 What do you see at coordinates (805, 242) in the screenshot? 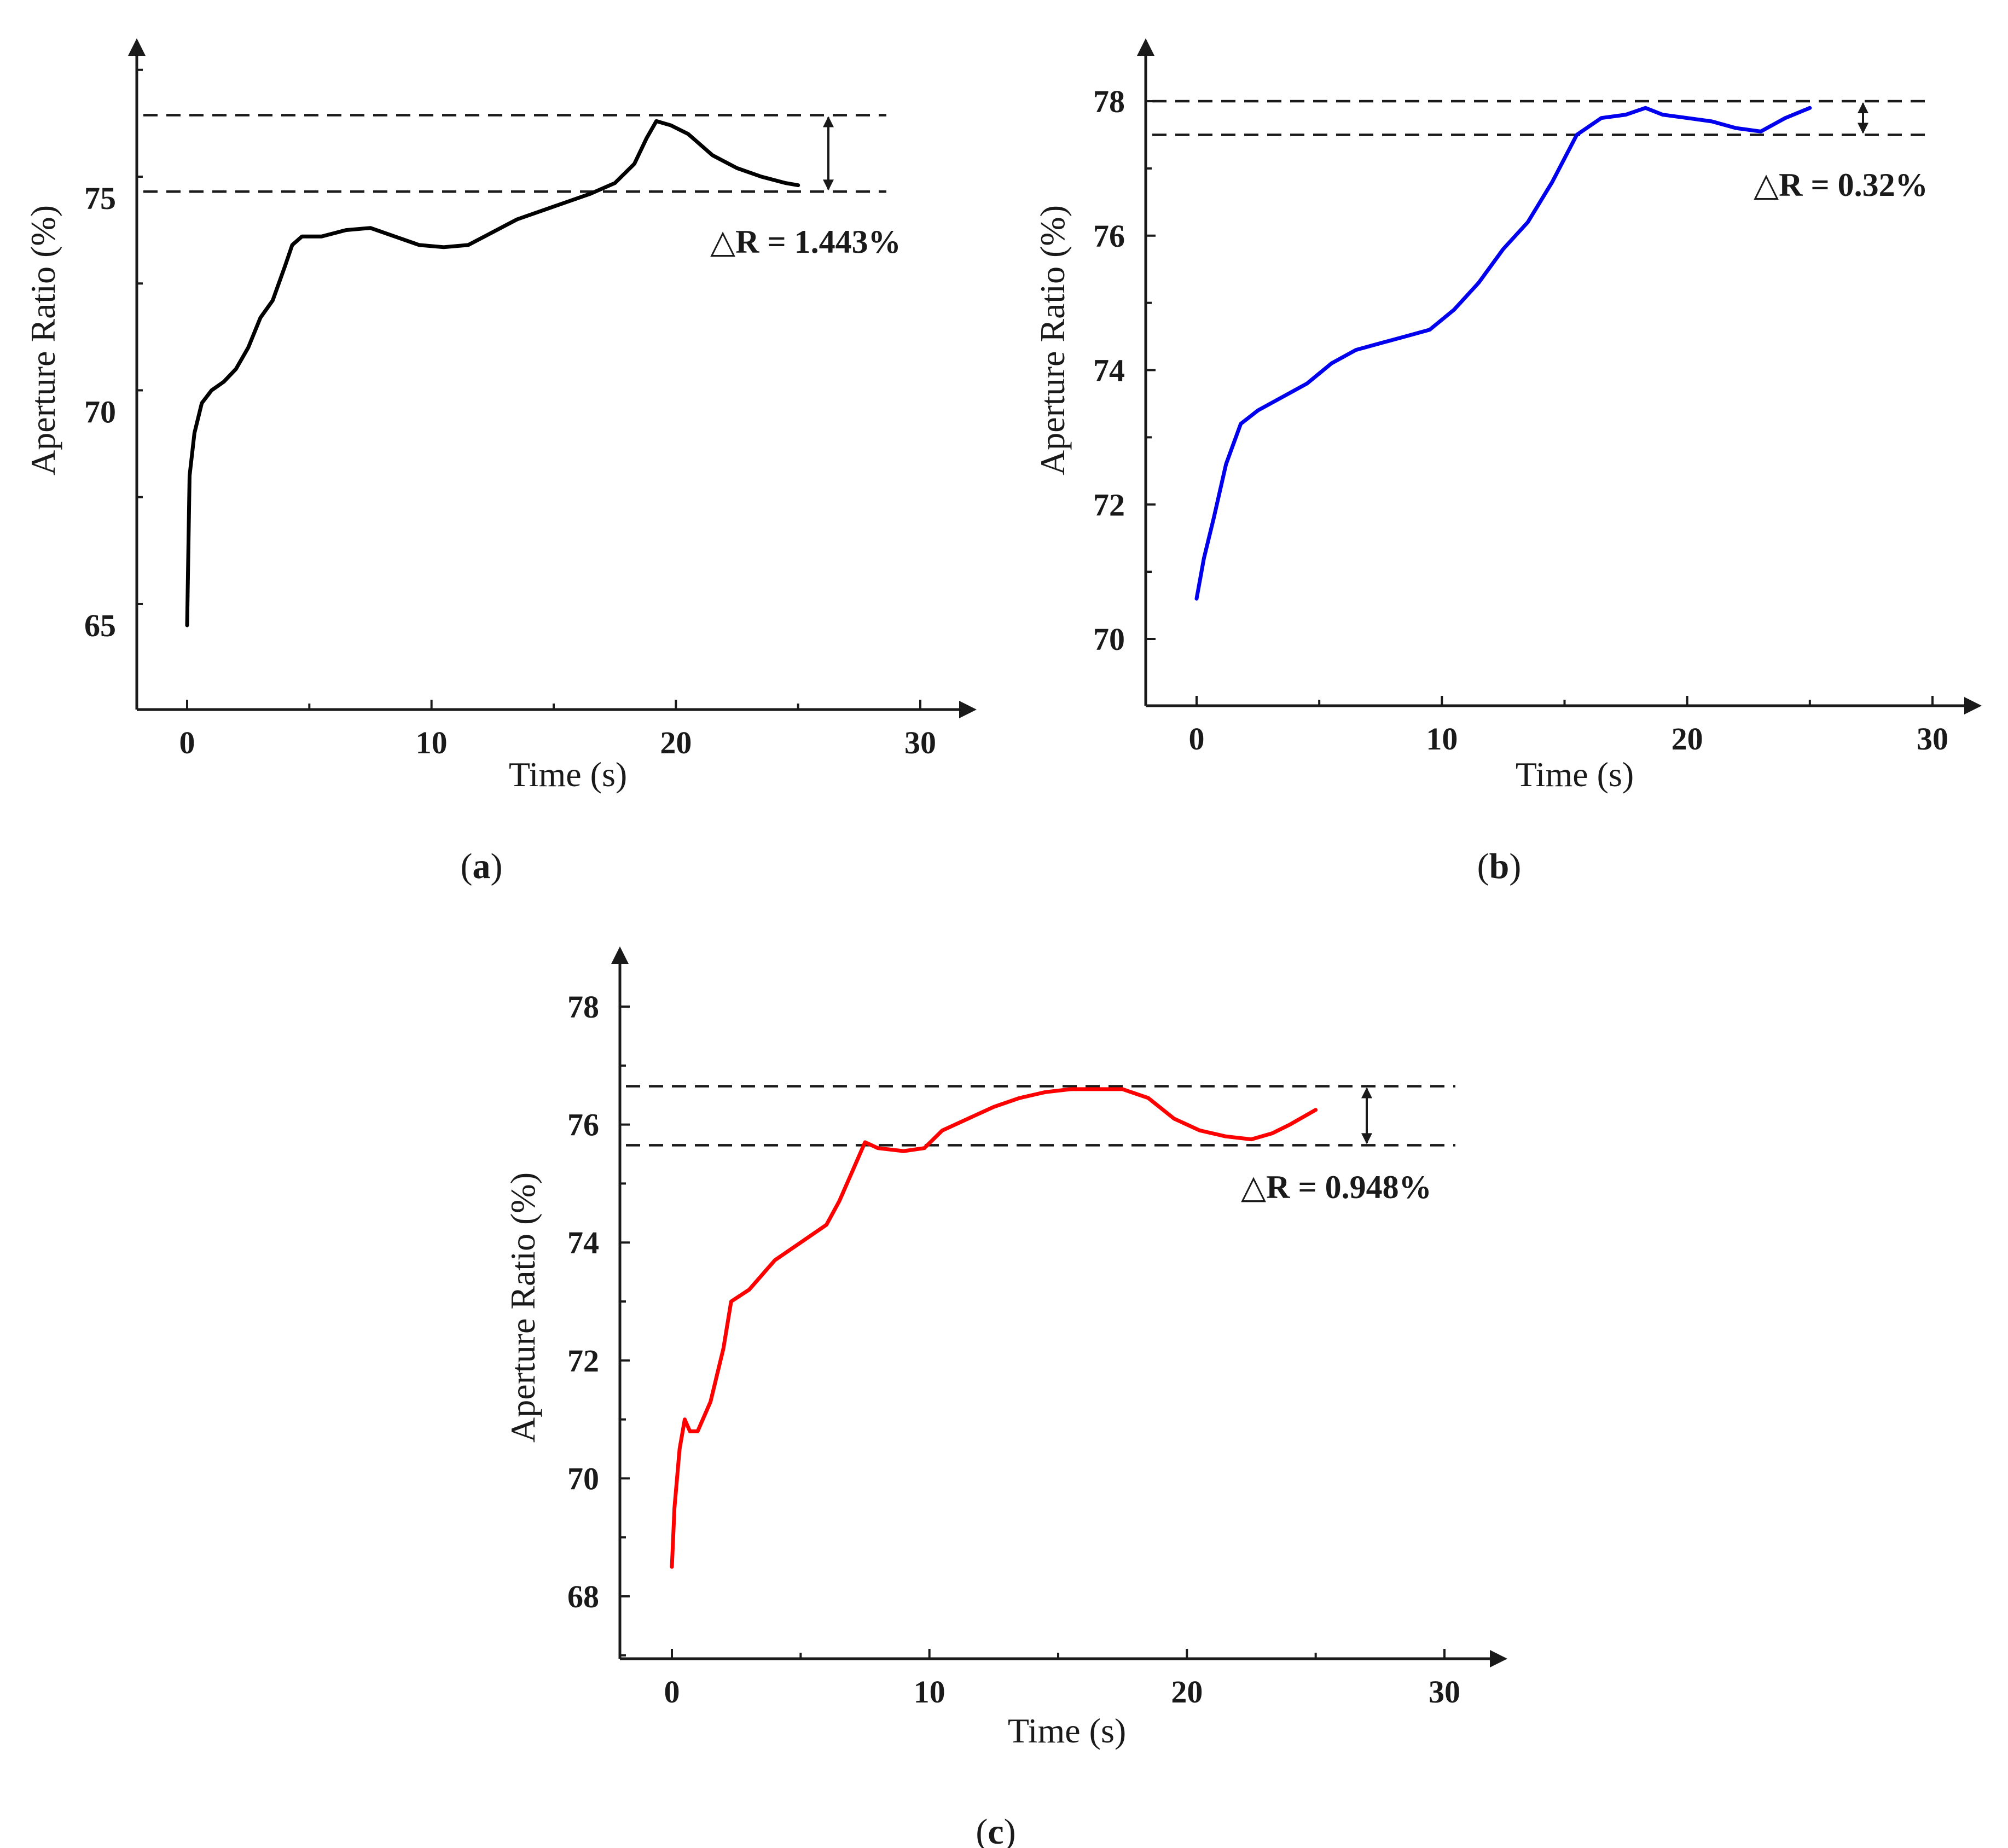
I see `delta-r-annotation: △R = 1.443%` at bounding box center [805, 242].